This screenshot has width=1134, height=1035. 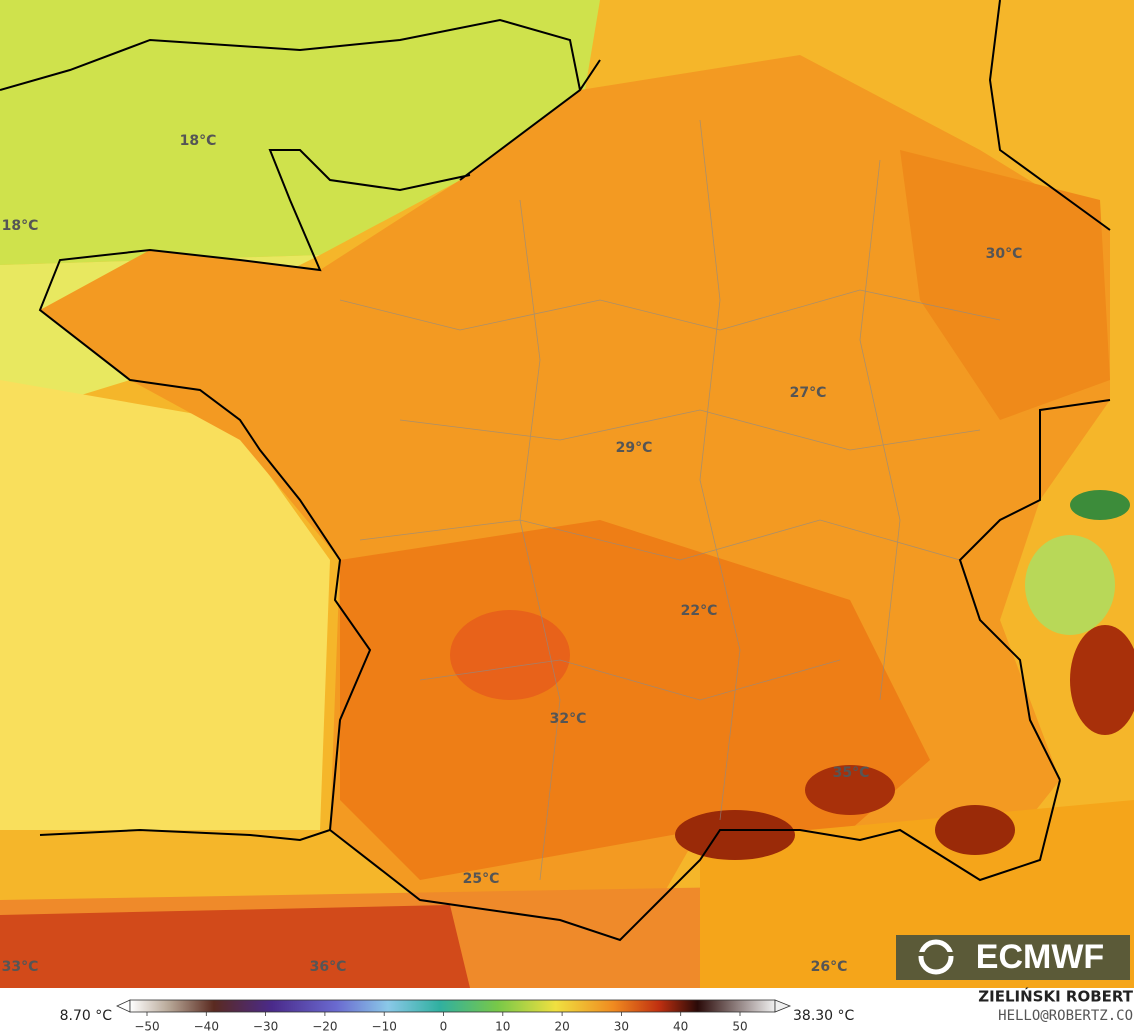 I want to click on email: HELLO@ROBERTZ.CO, so click(x=1065, y=1016).